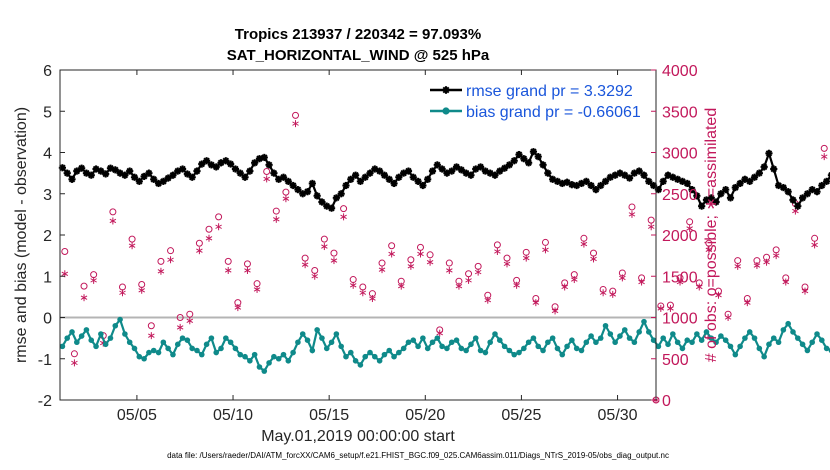  I want to click on right-tick-label: 2500, so click(680, 195).